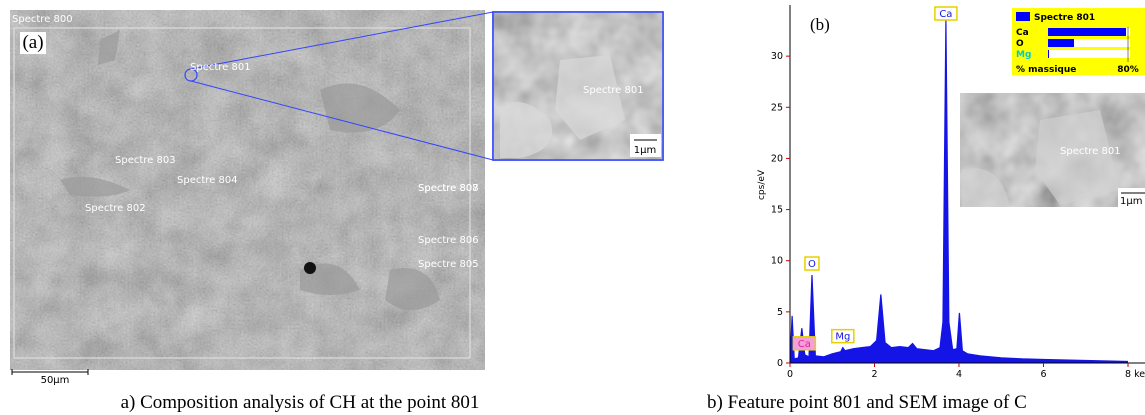  What do you see at coordinates (875, 374) in the screenshot?
I see `x-tick-label: 2` at bounding box center [875, 374].